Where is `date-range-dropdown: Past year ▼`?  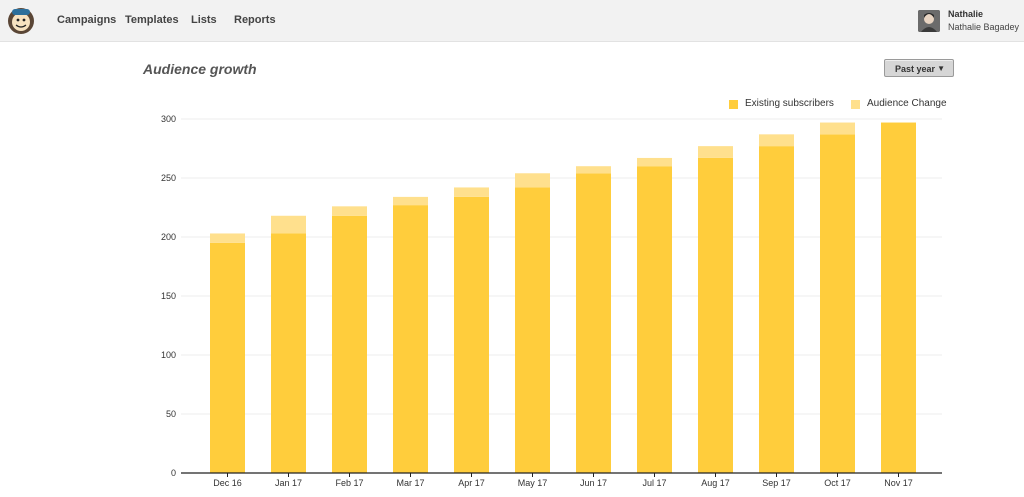 date-range-dropdown: Past year ▼ is located at coordinates (919, 68).